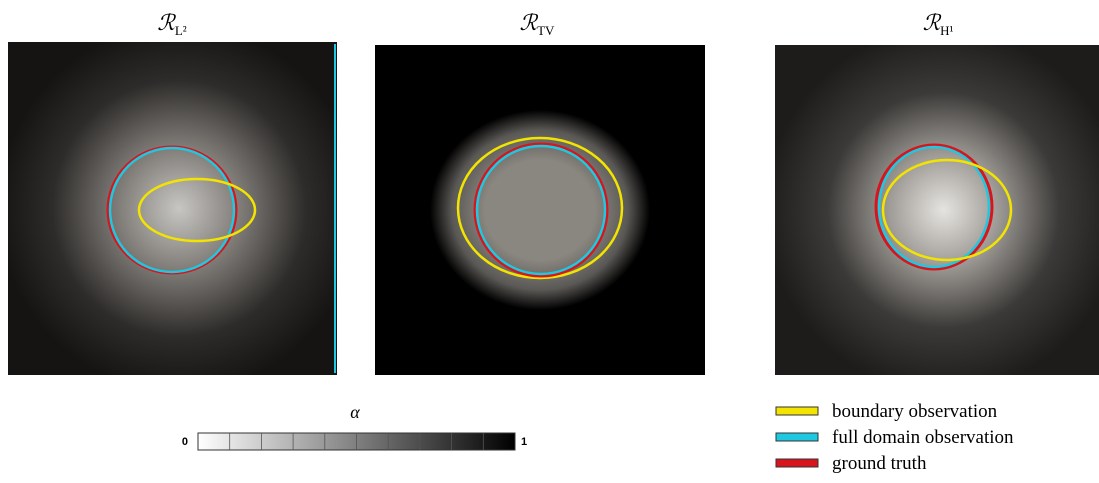 Image resolution: width=1099 pixels, height=483 pixels. What do you see at coordinates (181, 30) in the screenshot?
I see `panel-title-sub: L²` at bounding box center [181, 30].